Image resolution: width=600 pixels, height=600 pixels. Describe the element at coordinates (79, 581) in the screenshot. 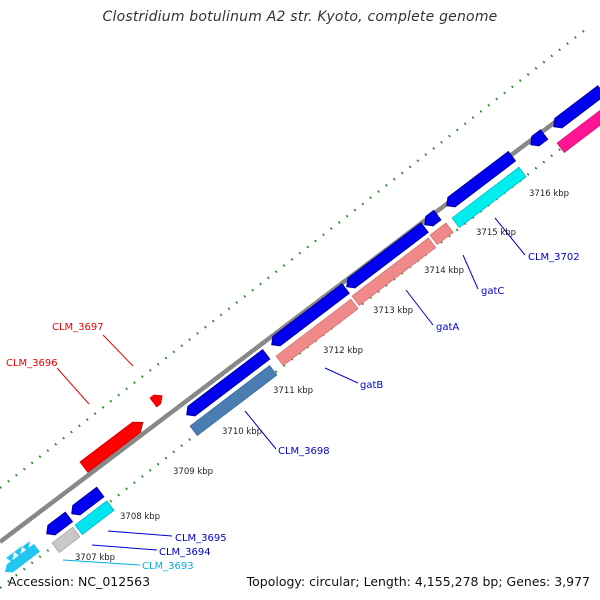

I see `accession-label: Accession: NC_012563` at that location.